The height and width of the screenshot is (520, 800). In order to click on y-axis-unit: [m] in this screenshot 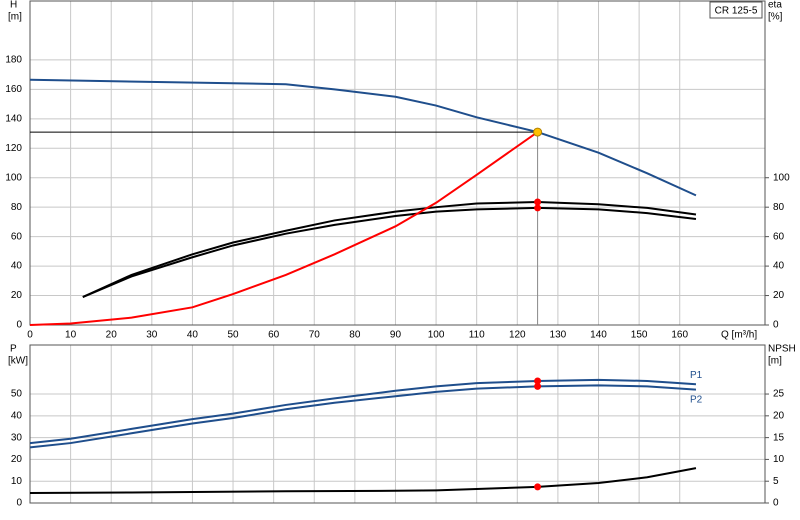, I will do `click(15, 17)`.